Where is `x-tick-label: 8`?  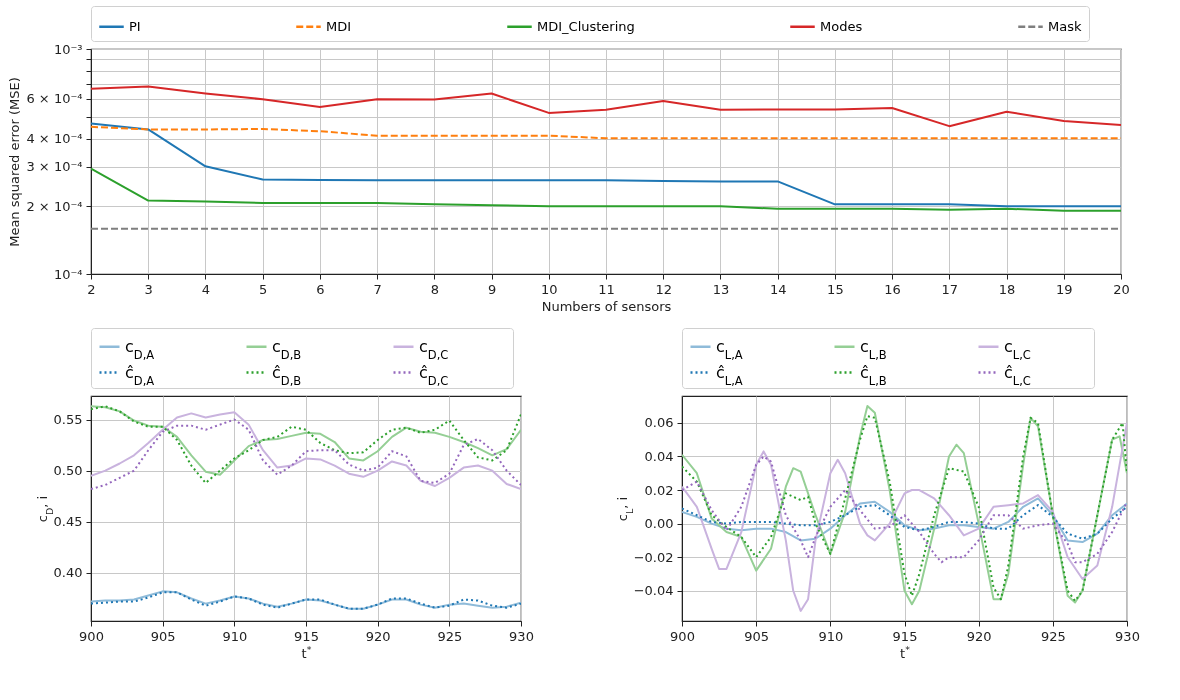
x-tick-label: 8 is located at coordinates (434, 289).